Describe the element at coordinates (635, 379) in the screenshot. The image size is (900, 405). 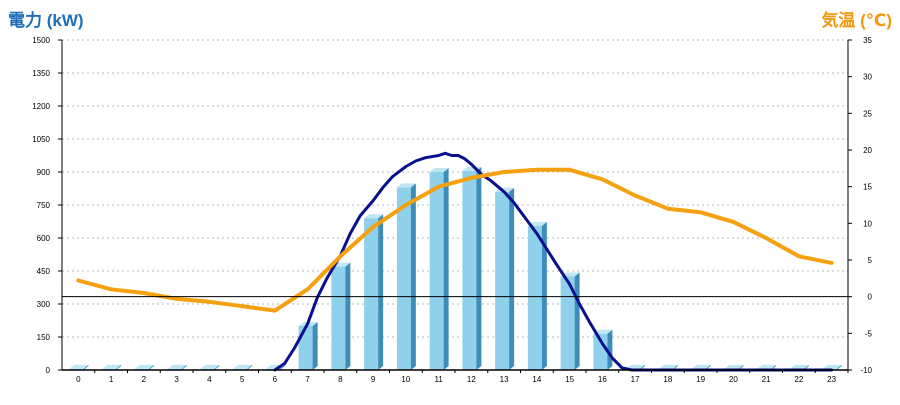
I see `x-tick-label: 17` at that location.